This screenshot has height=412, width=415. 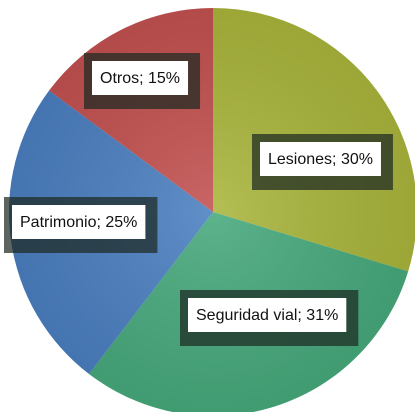 I want to click on data-label: Seguridad vial; 31%, so click(x=267, y=315).